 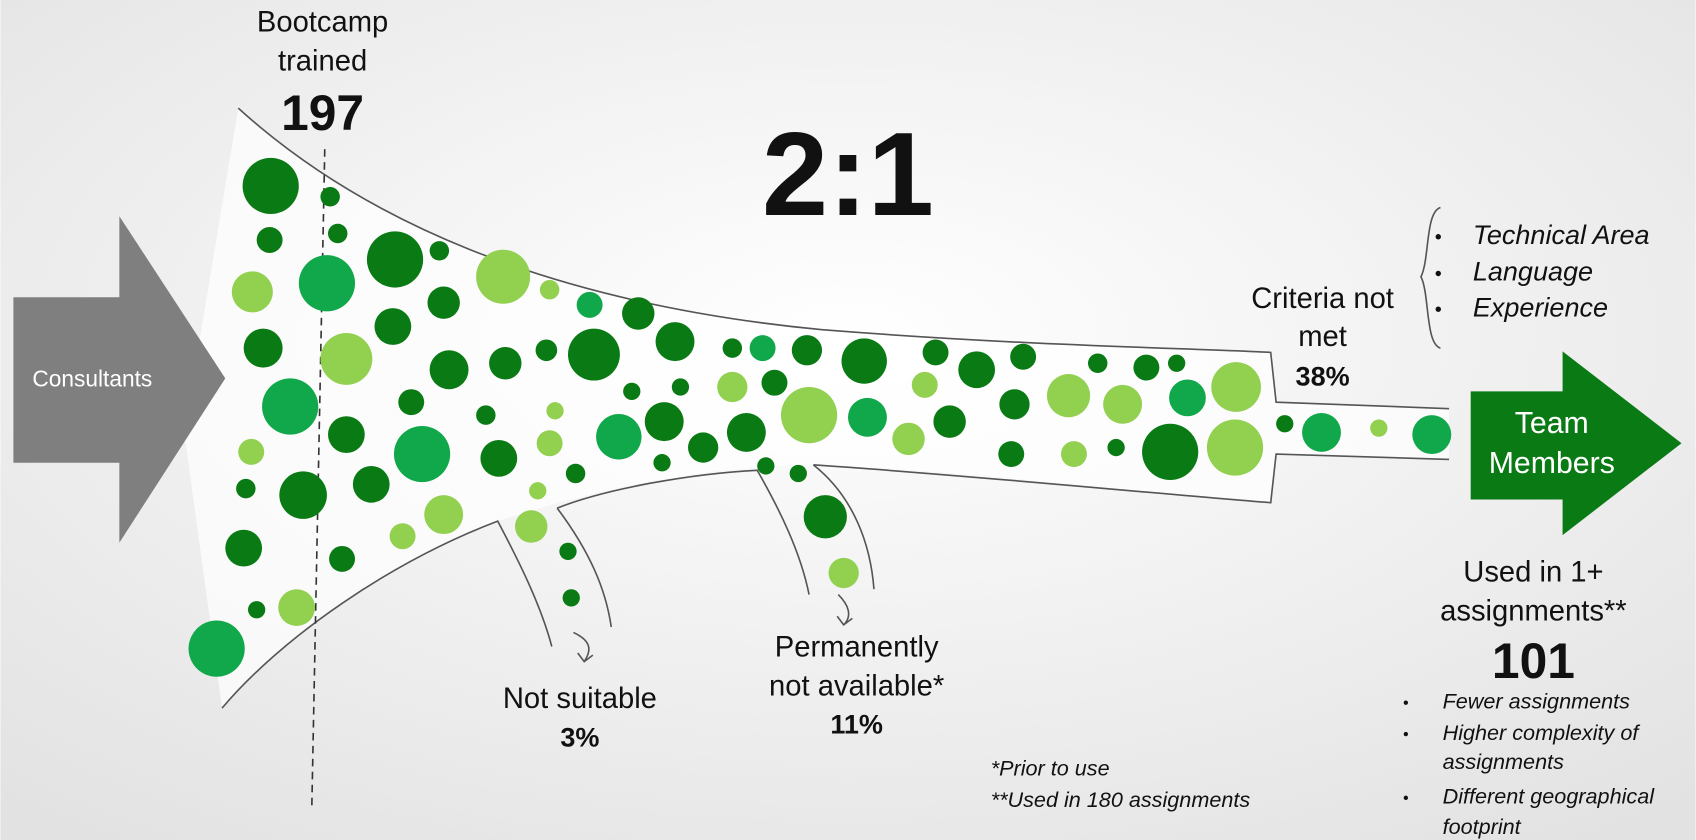 I want to click on start-arrow-label: Consultants, so click(x=92, y=379).